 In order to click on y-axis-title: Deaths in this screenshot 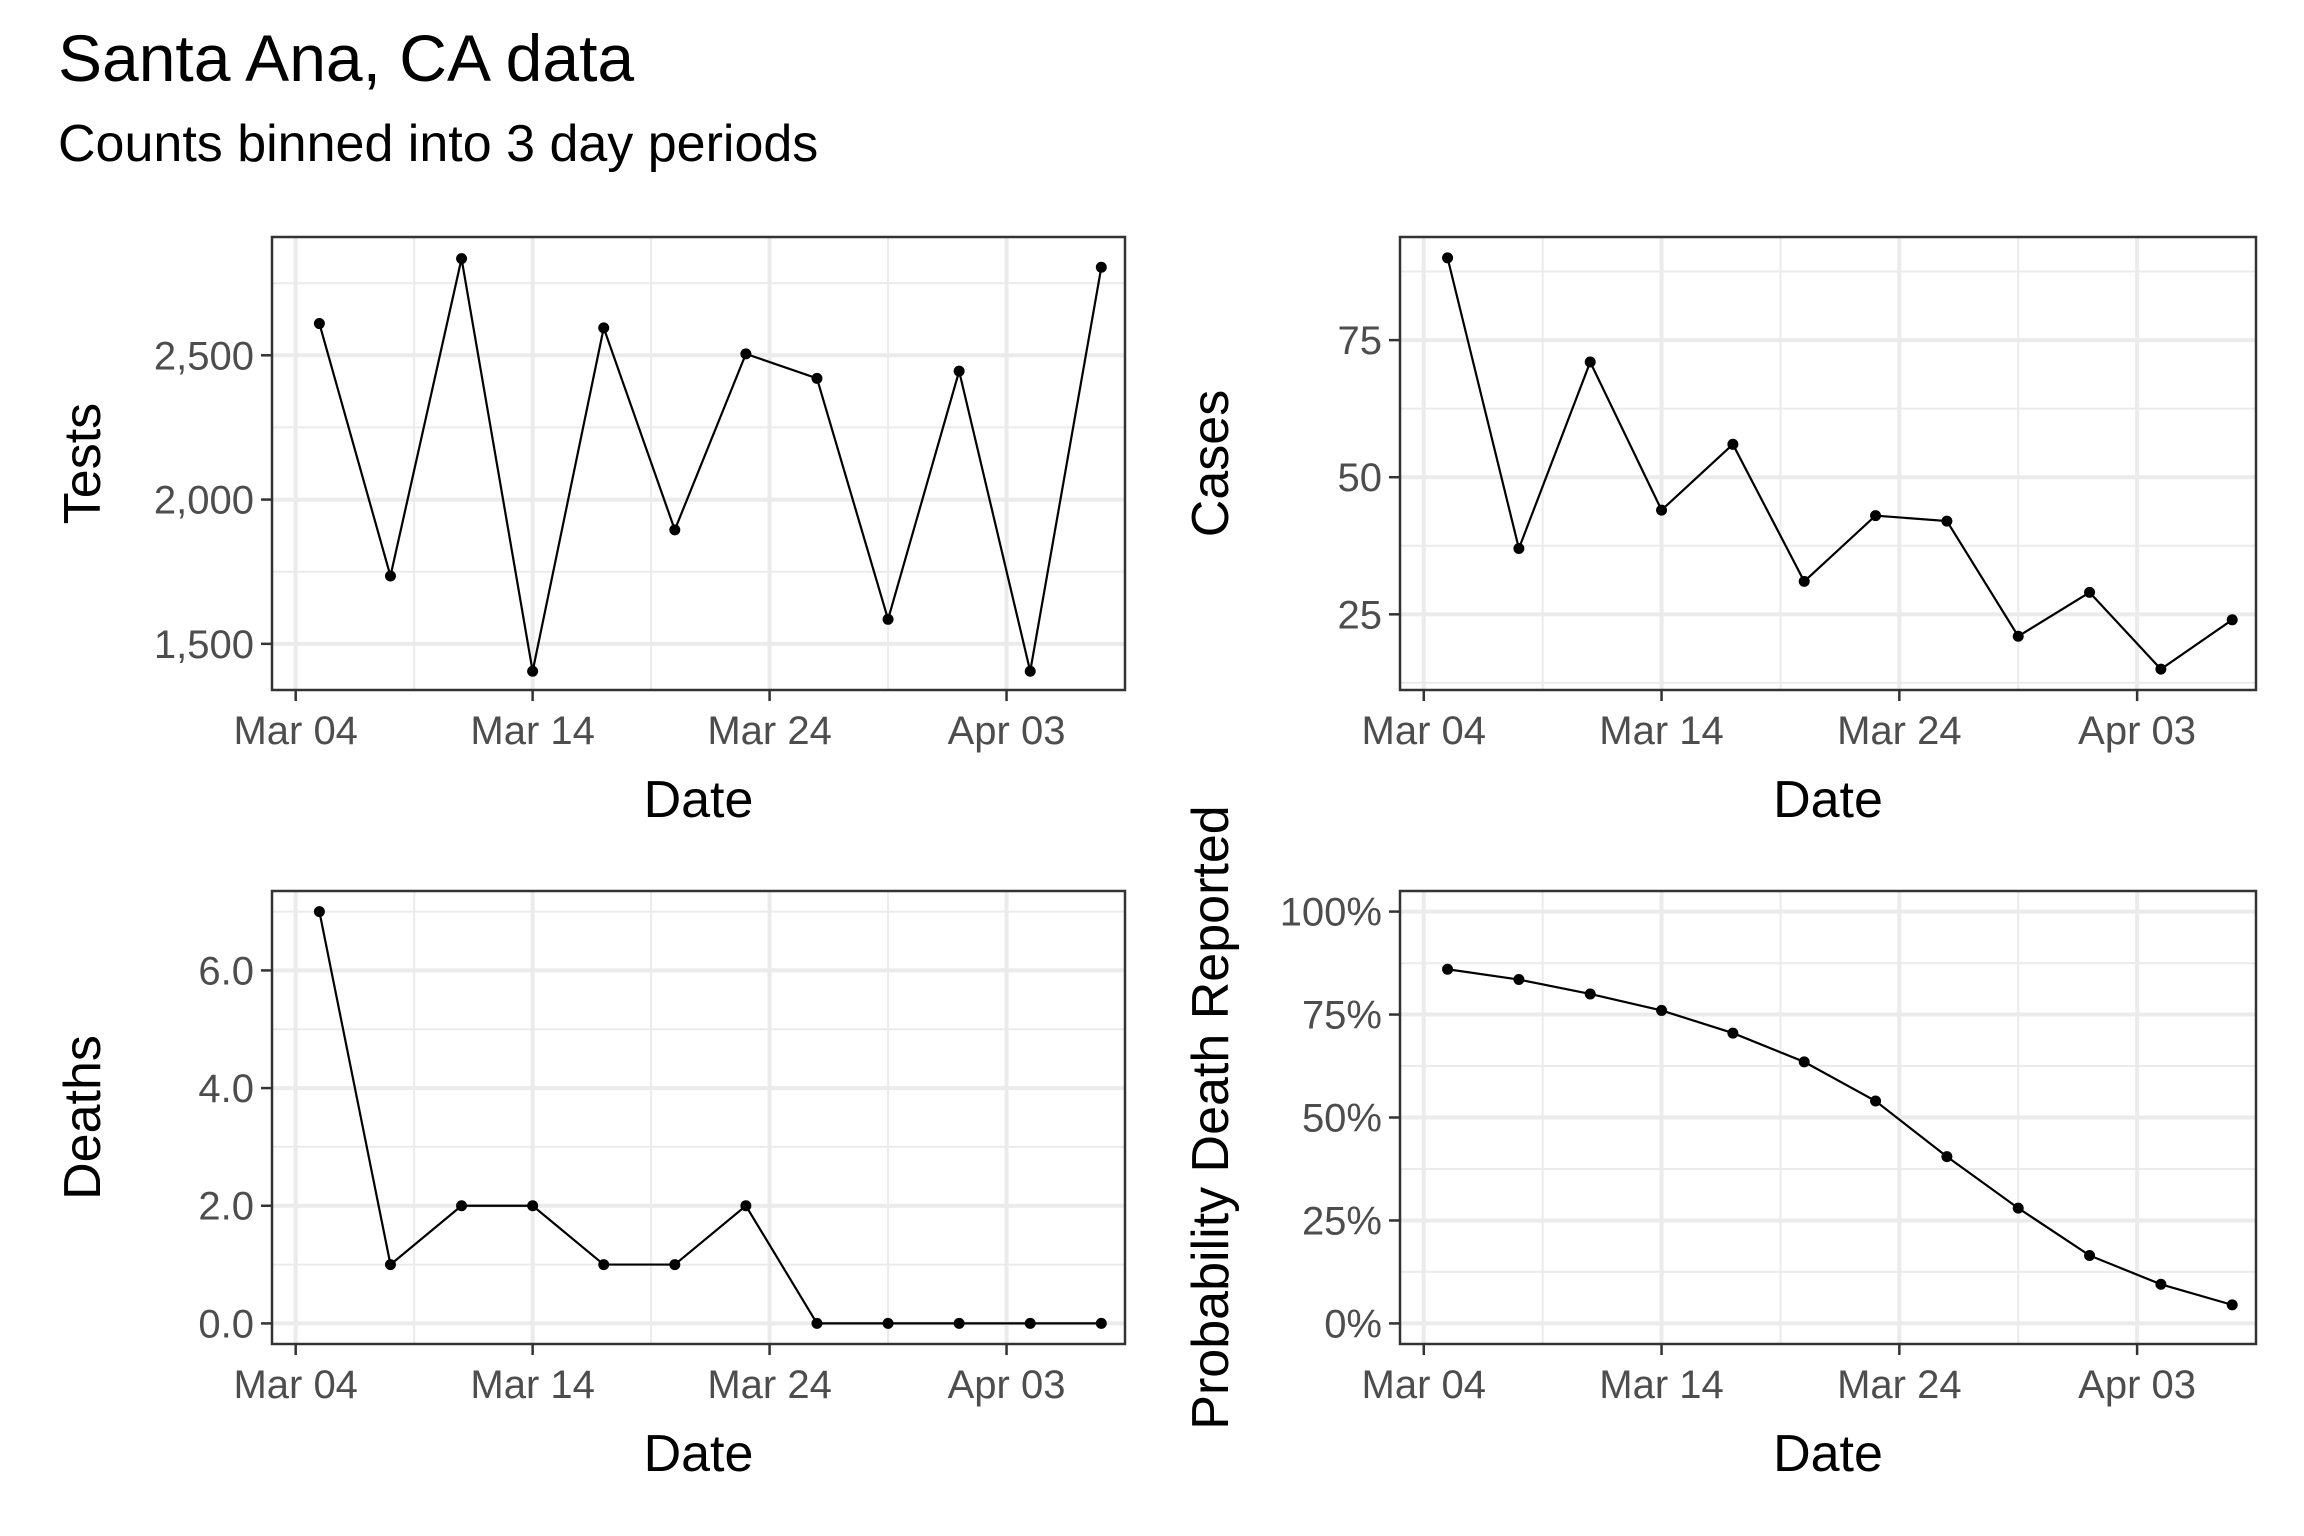, I will do `click(83, 1117)`.